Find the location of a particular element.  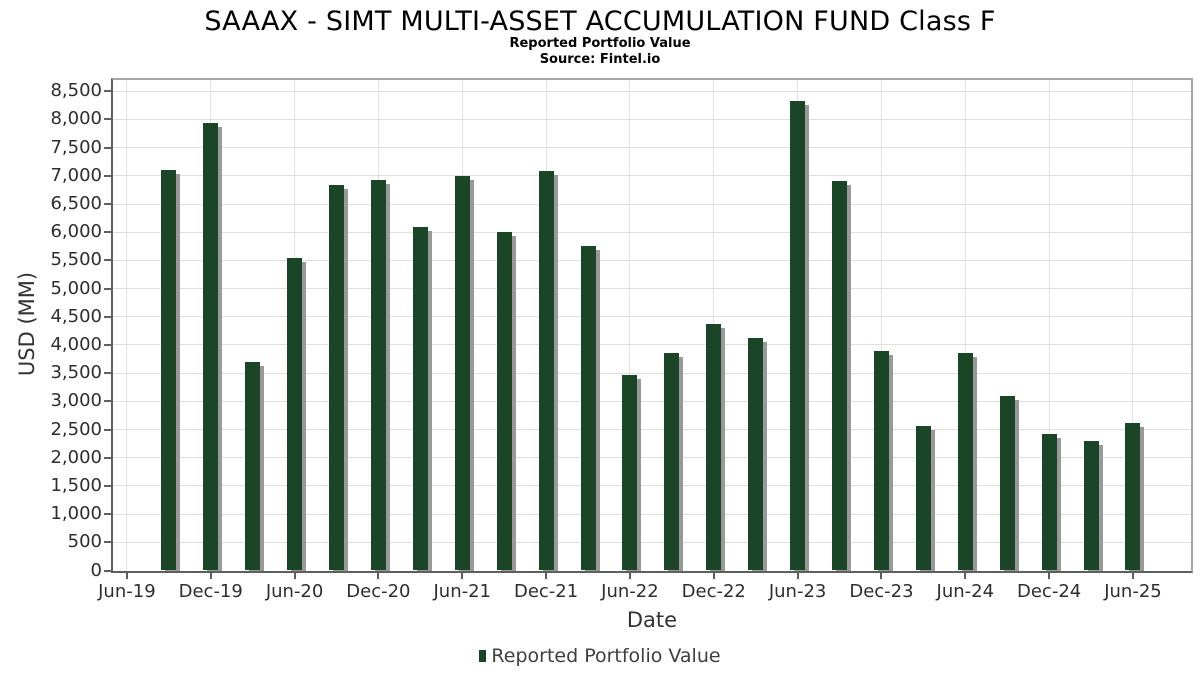

y-axis-tick-label: 4,000 is located at coordinates (76, 344).